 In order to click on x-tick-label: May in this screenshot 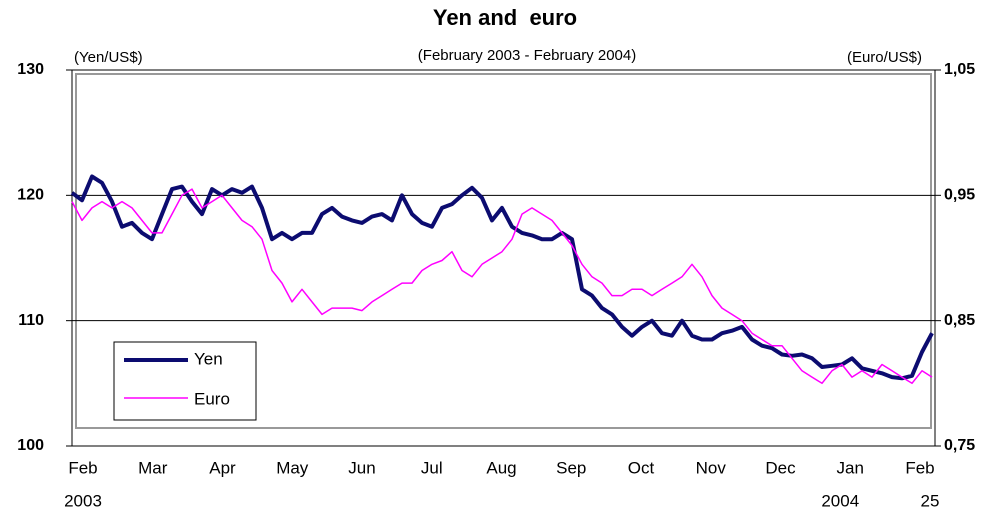, I will do `click(292, 467)`.